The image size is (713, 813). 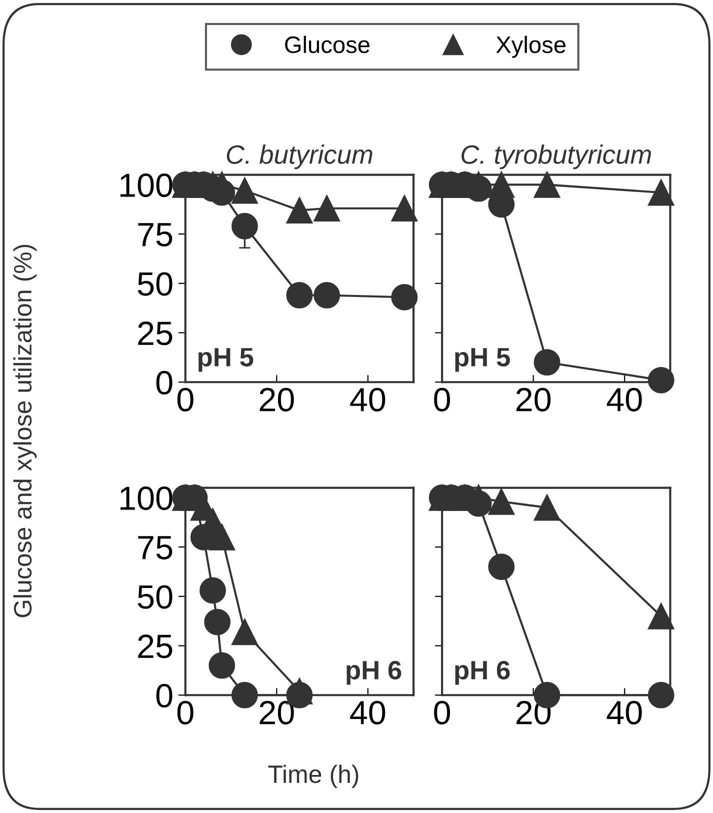 I want to click on chart-title: C. tyrobutyricum, so click(x=556, y=157).